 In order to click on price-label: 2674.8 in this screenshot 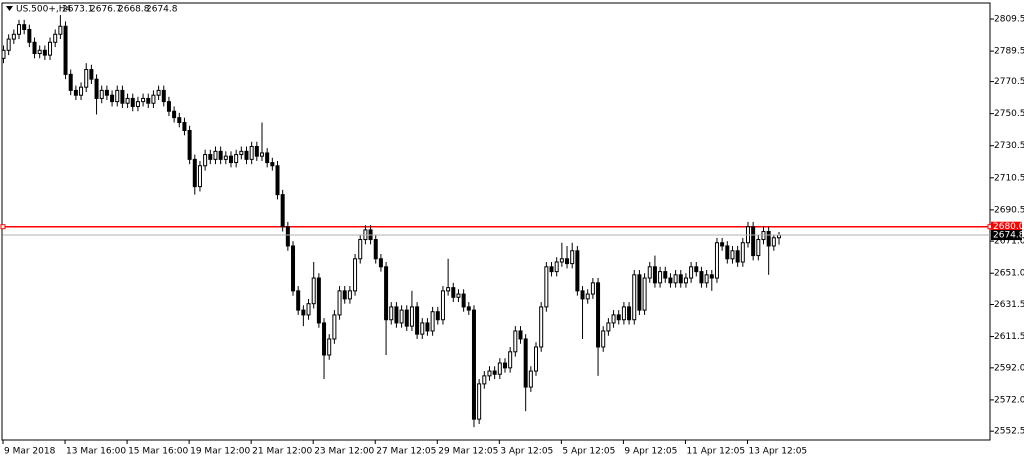, I will do `click(1008, 236)`.